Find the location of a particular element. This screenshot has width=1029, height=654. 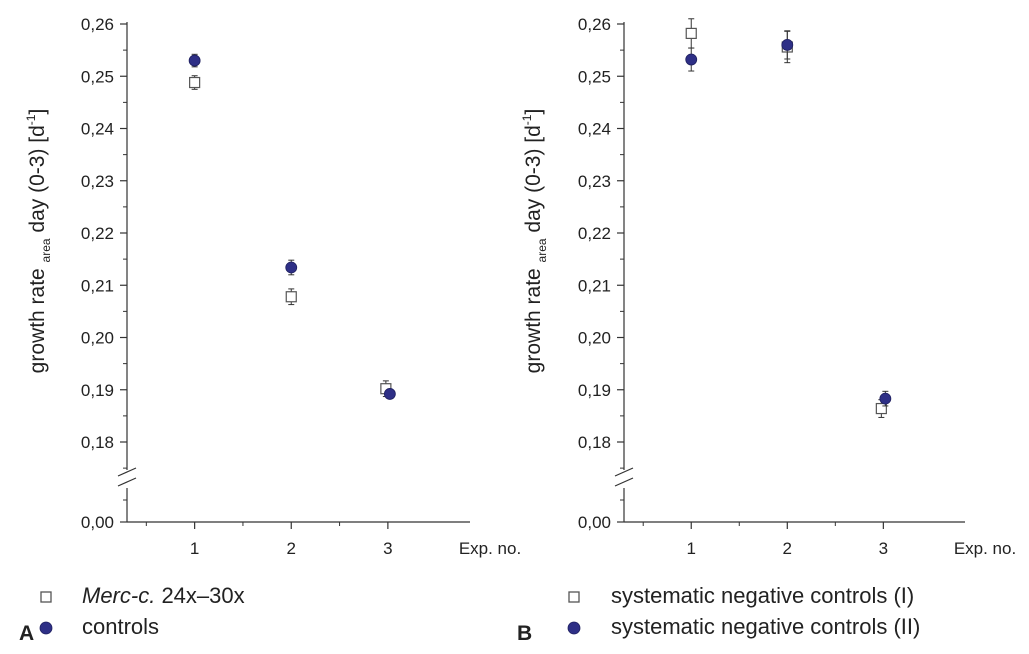

legend-label: controls is located at coordinates (120, 626).